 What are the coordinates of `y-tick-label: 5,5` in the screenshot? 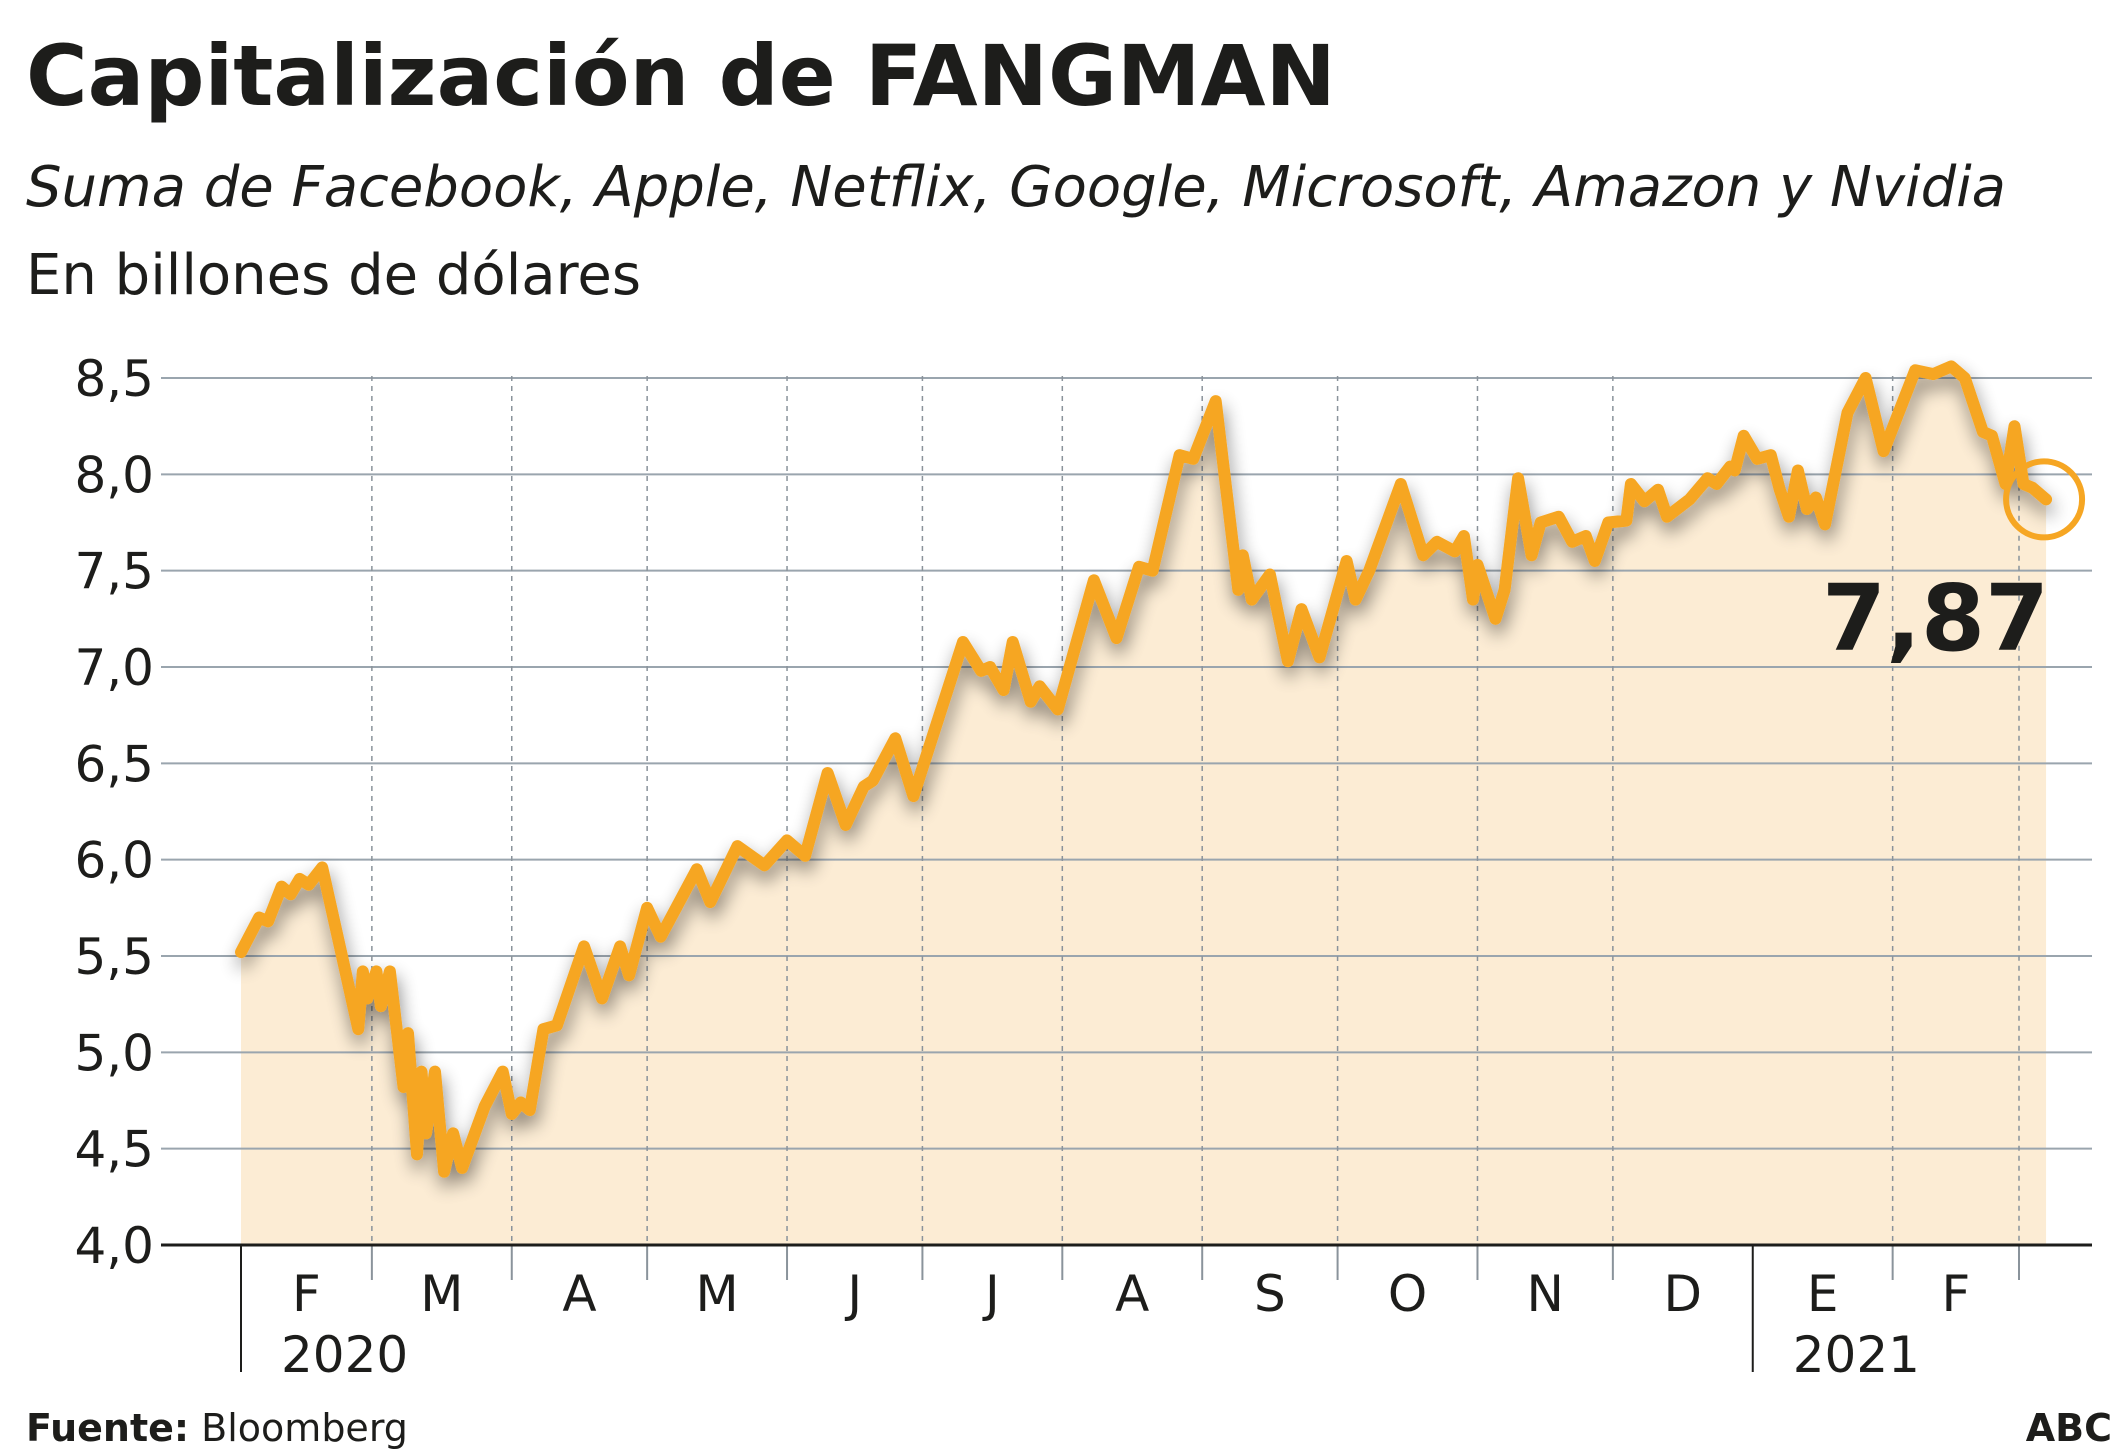 It's located at (114, 957).